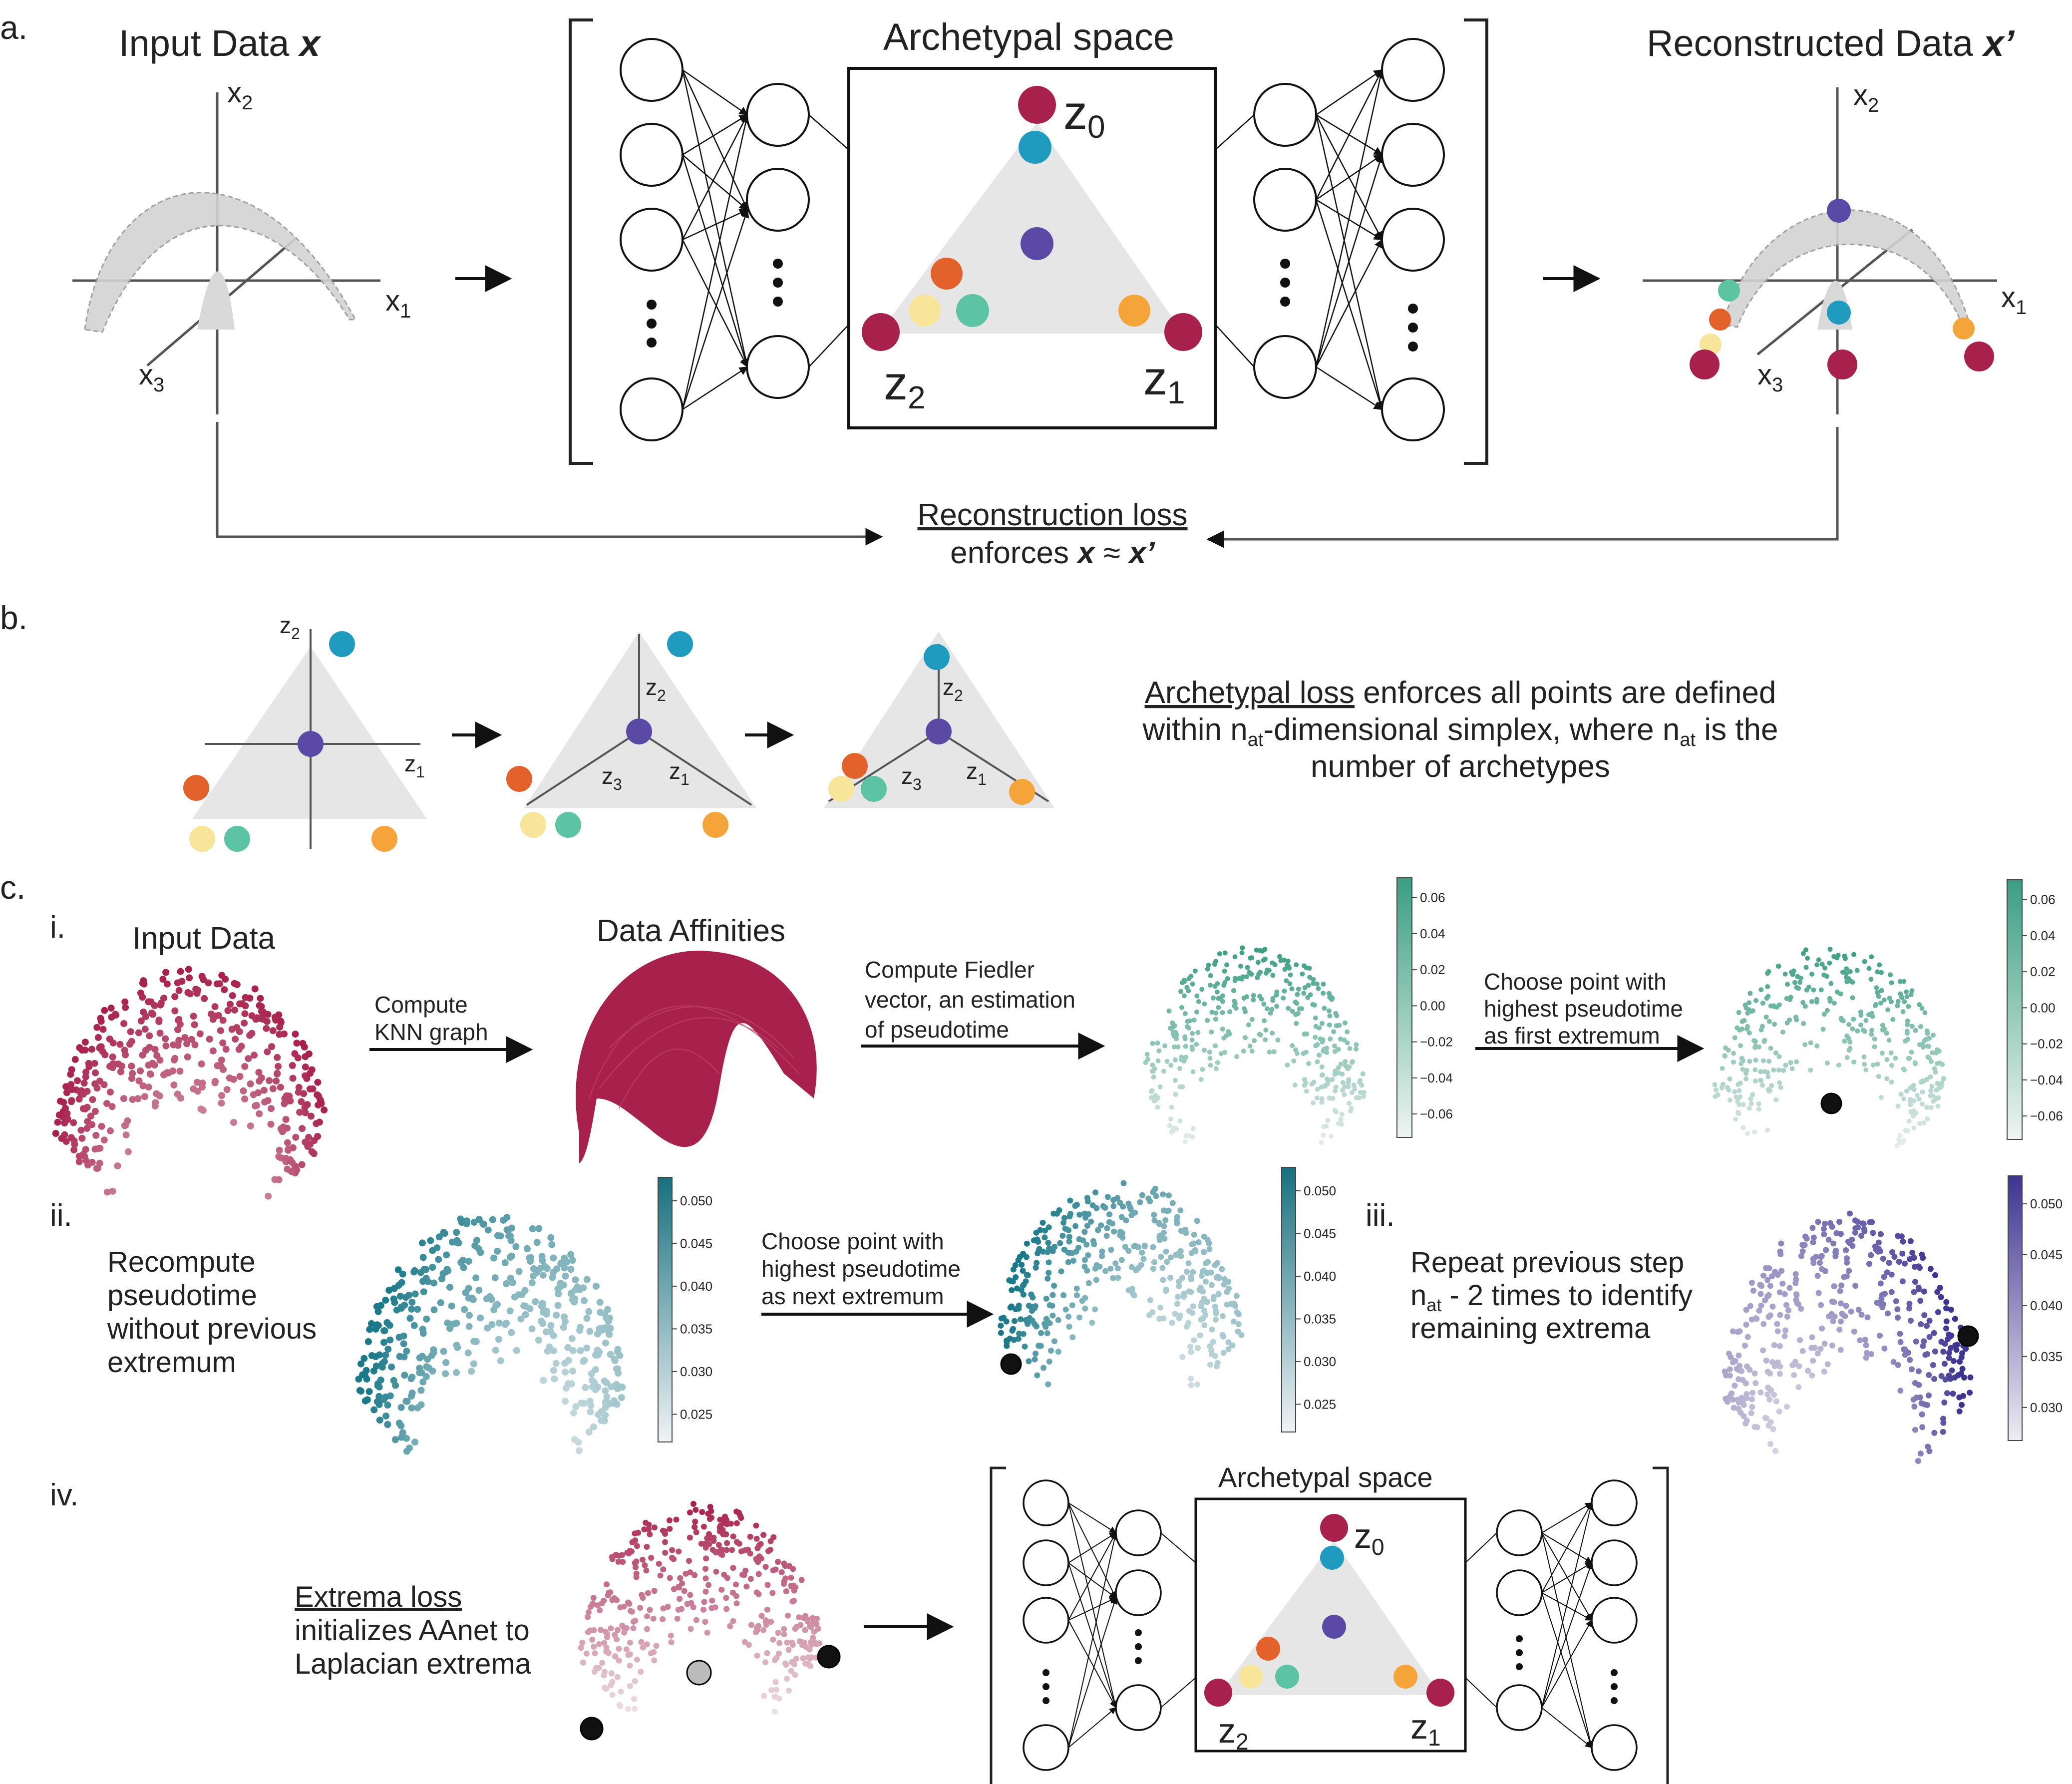 The height and width of the screenshot is (1784, 2072). Describe the element at coordinates (2047, 1356) in the screenshot. I see `colorbar-tick-label: 0.035` at that location.